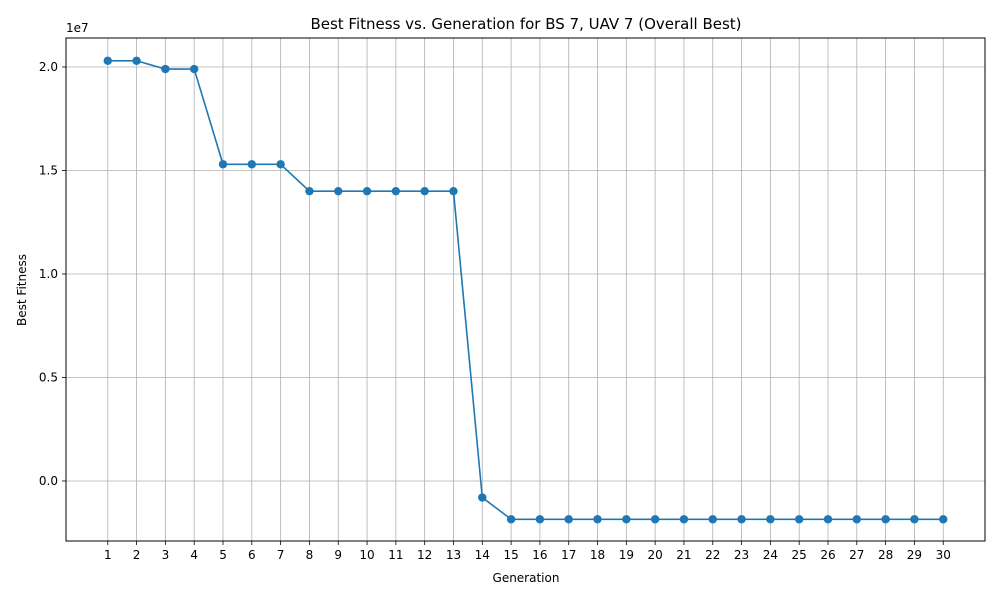 The width and height of the screenshot is (1000, 604). What do you see at coordinates (526, 578) in the screenshot?
I see `x-axis-label: Generation` at bounding box center [526, 578].